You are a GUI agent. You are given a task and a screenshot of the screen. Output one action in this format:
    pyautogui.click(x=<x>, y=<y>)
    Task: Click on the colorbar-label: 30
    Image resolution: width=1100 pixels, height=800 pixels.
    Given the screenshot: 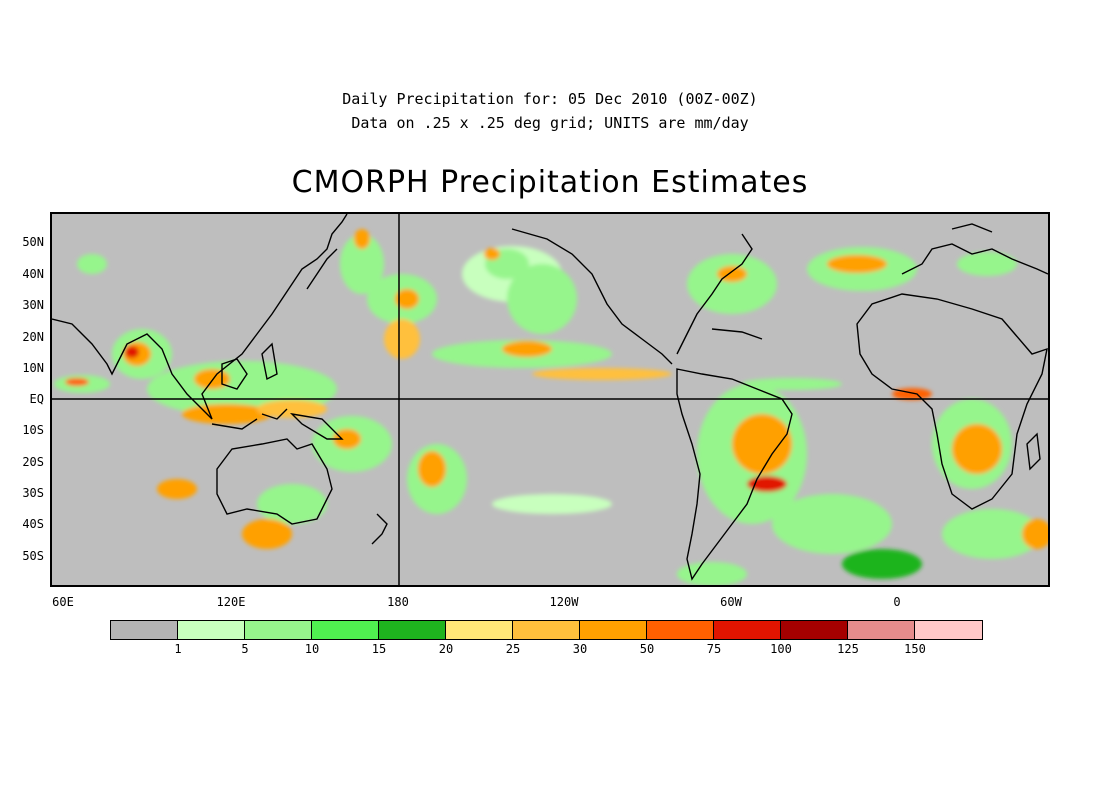 What is the action you would take?
    pyautogui.click(x=580, y=649)
    